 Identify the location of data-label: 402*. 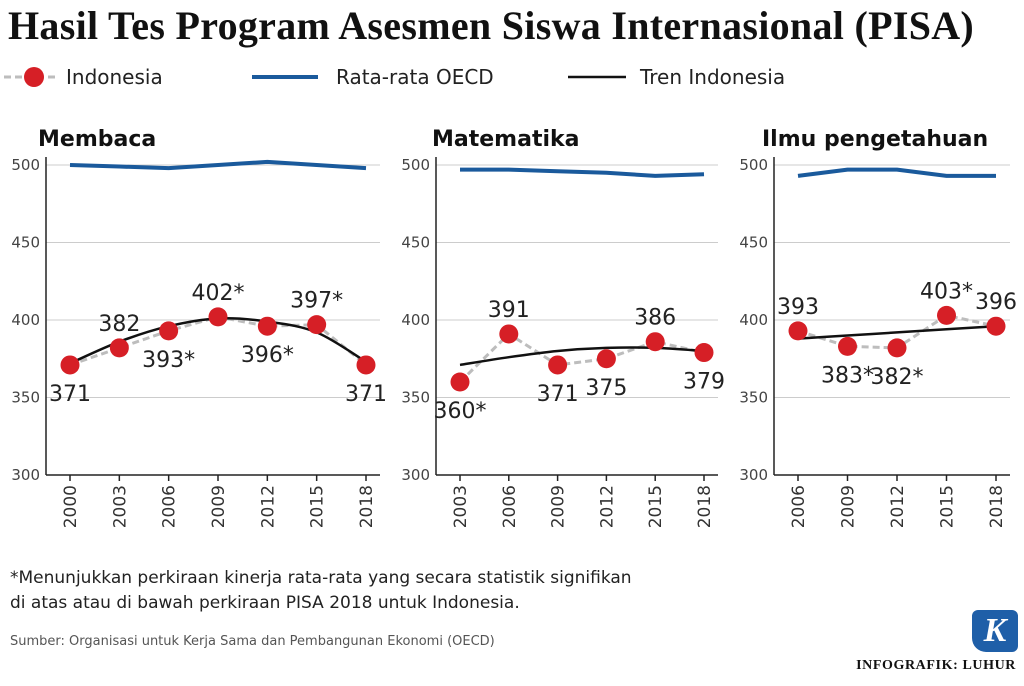
(218, 293).